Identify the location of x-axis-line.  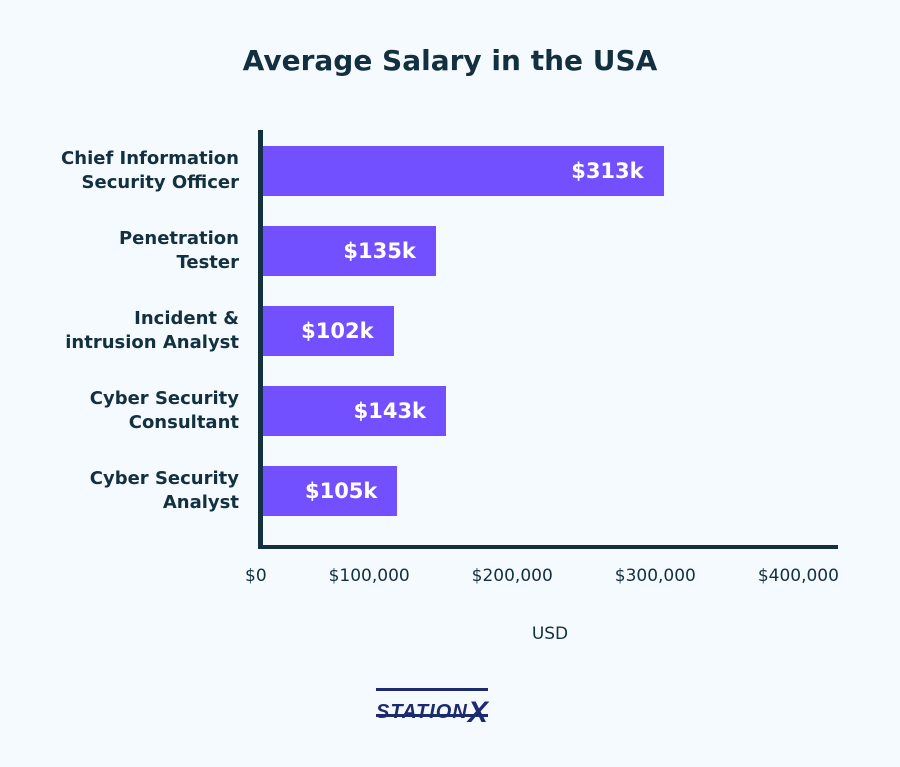
(548, 547).